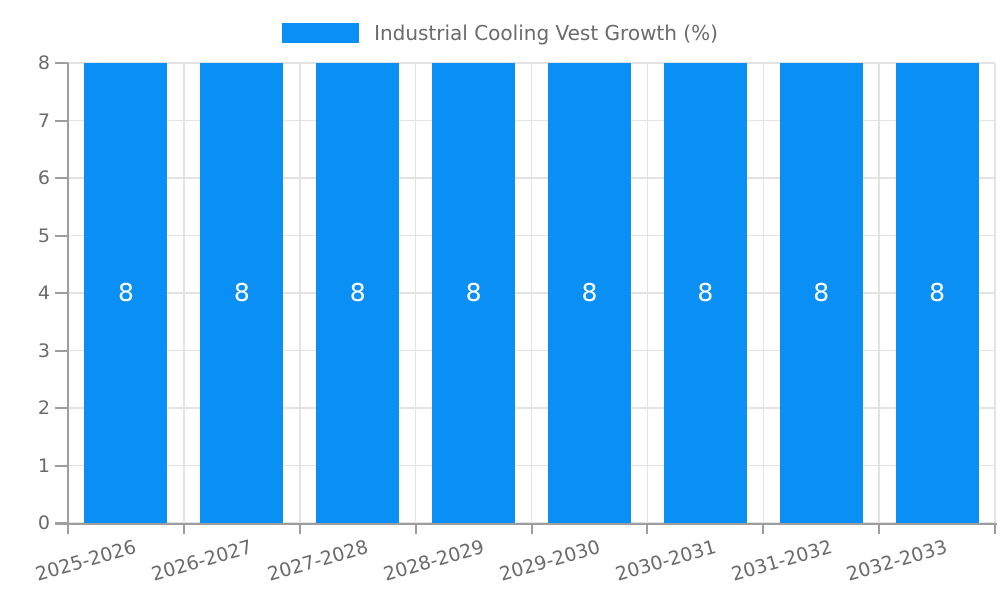 The width and height of the screenshot is (1000, 600). I want to click on y-tick-label: 7, so click(43, 120).